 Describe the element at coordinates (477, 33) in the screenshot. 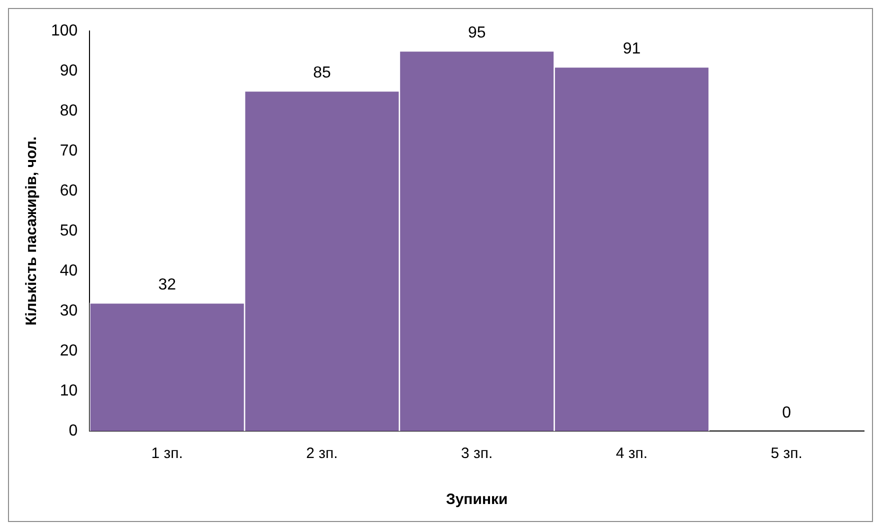

I see `data-label: 95` at that location.